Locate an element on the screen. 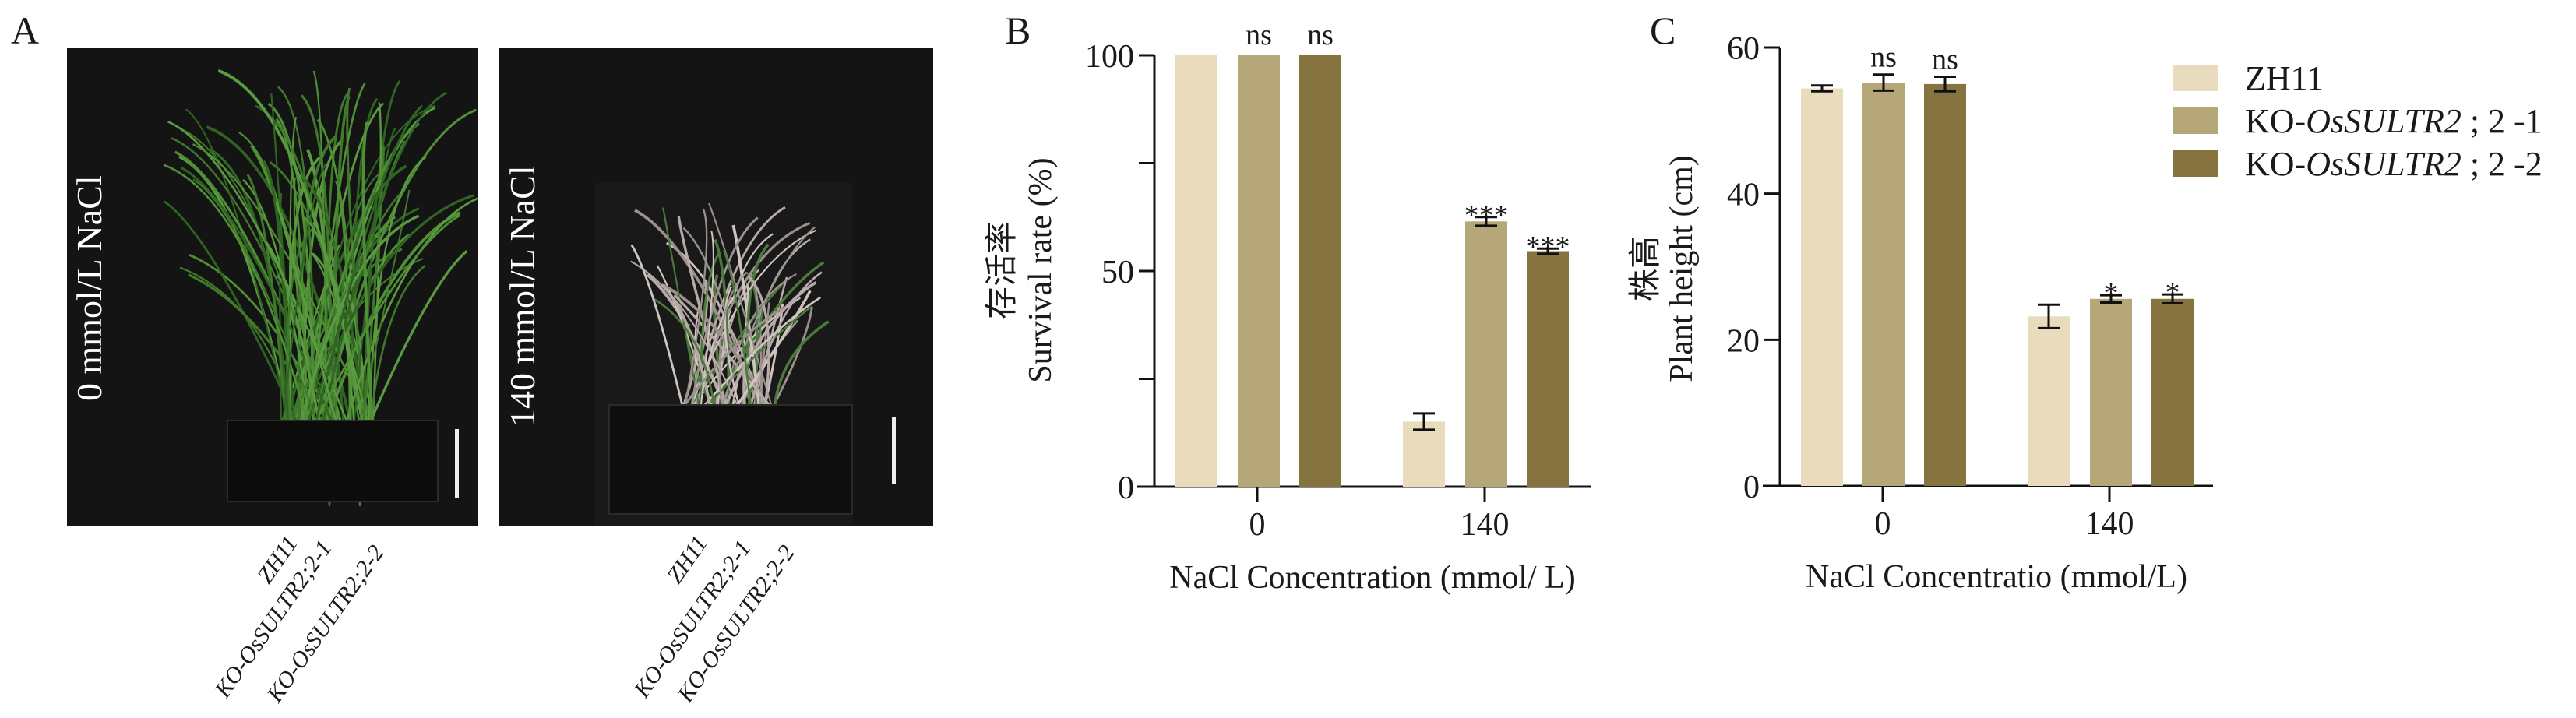 The width and height of the screenshot is (2576, 718). y-axis-label: Plant height (cm) is located at coordinates (1682, 268).